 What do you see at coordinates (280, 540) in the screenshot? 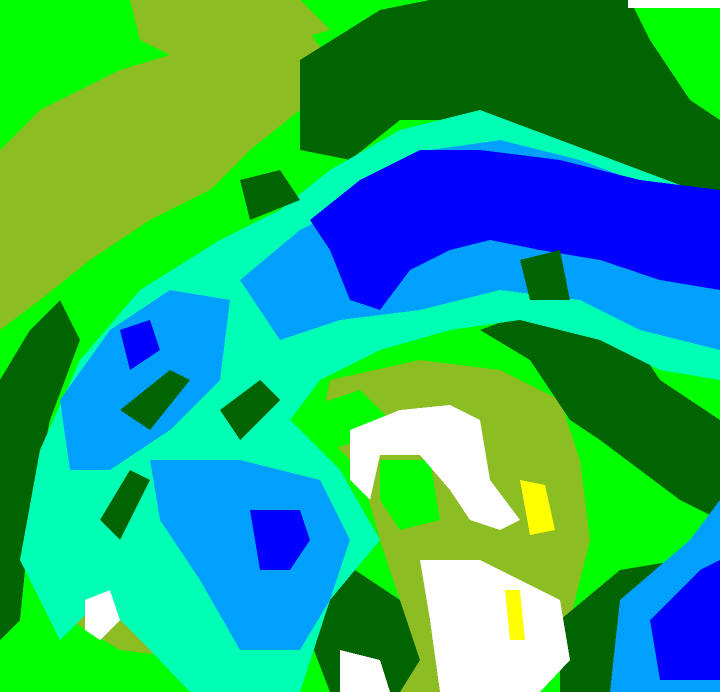
I see `blue-region-south` at bounding box center [280, 540].